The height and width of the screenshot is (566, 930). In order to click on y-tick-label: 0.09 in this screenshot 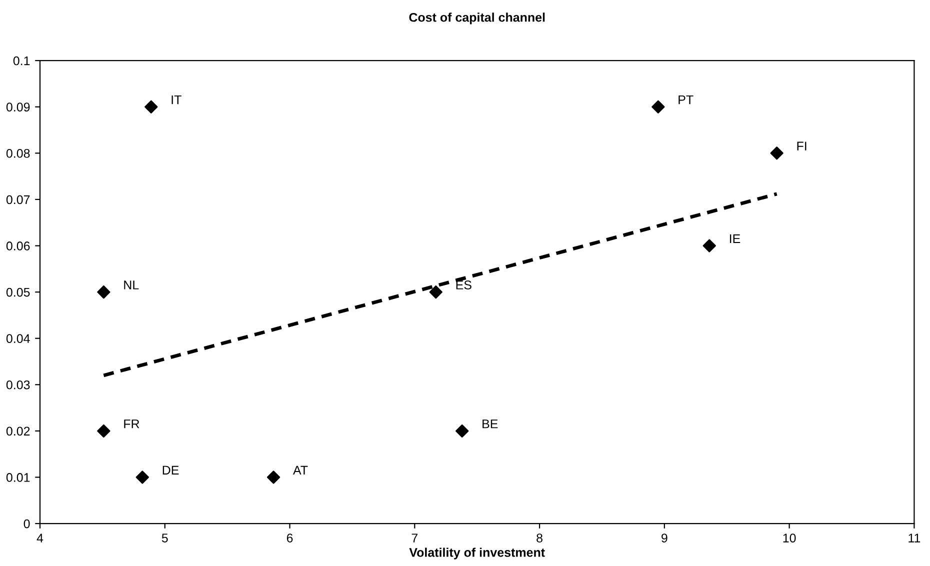, I will do `click(18, 107)`.